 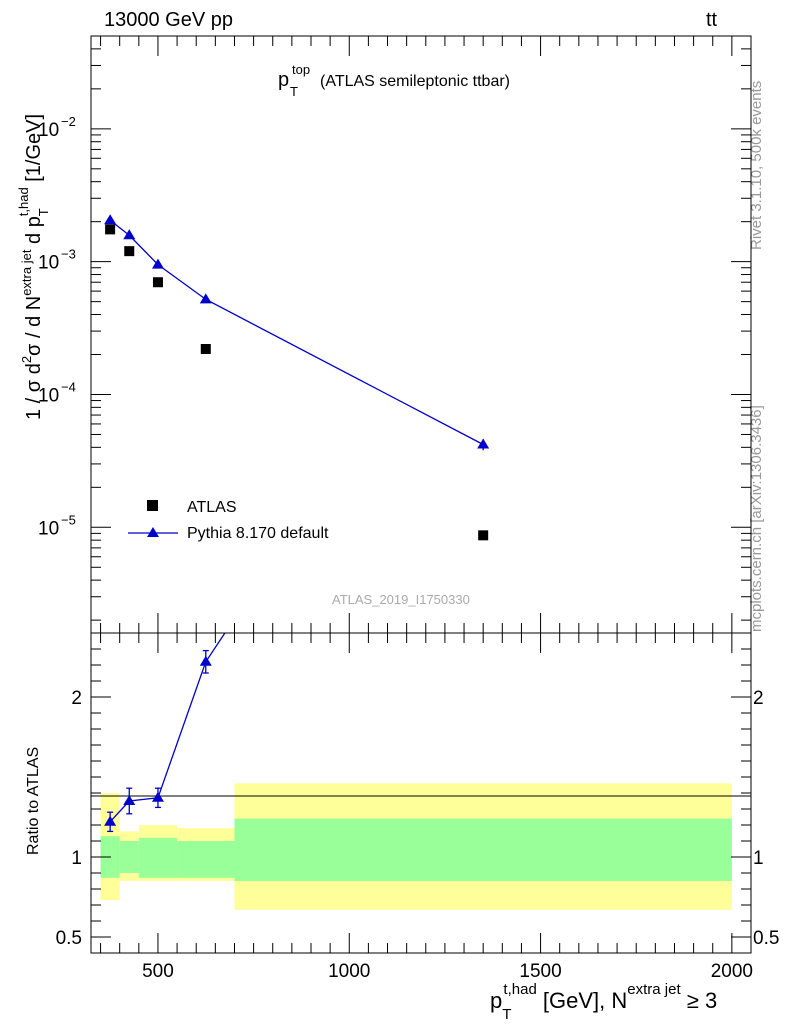 I want to click on process-label: tt, so click(x=712, y=20).